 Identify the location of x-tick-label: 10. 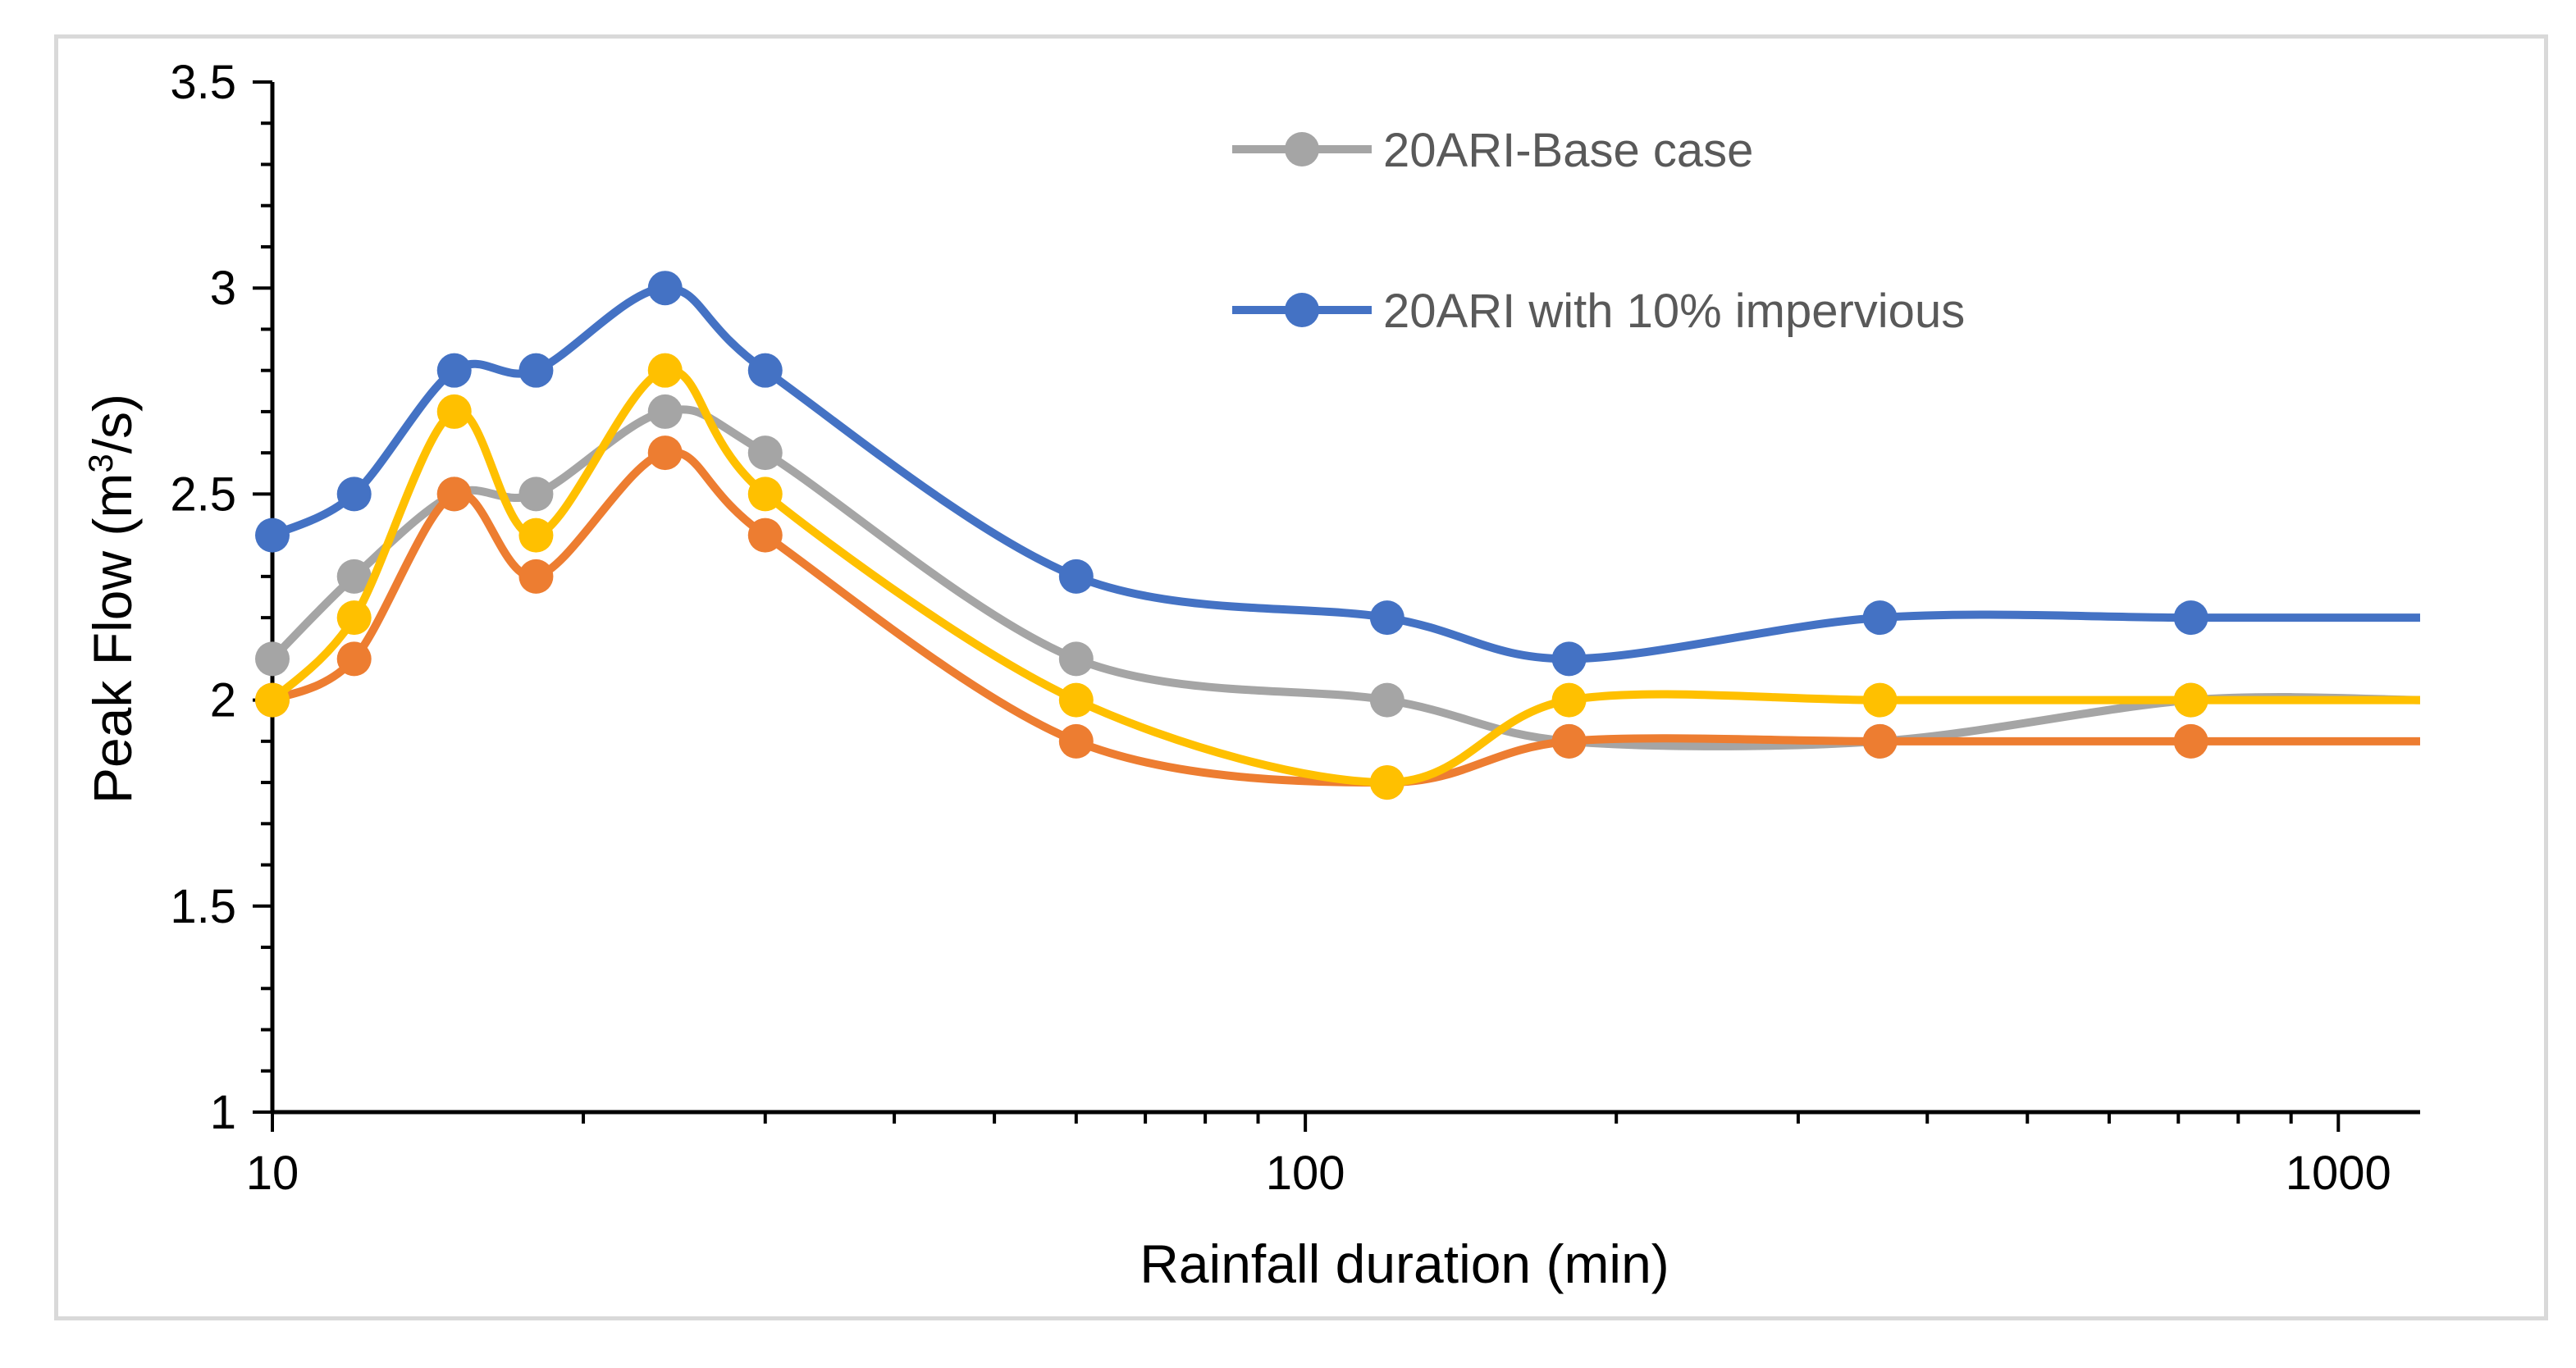
(273, 1173).